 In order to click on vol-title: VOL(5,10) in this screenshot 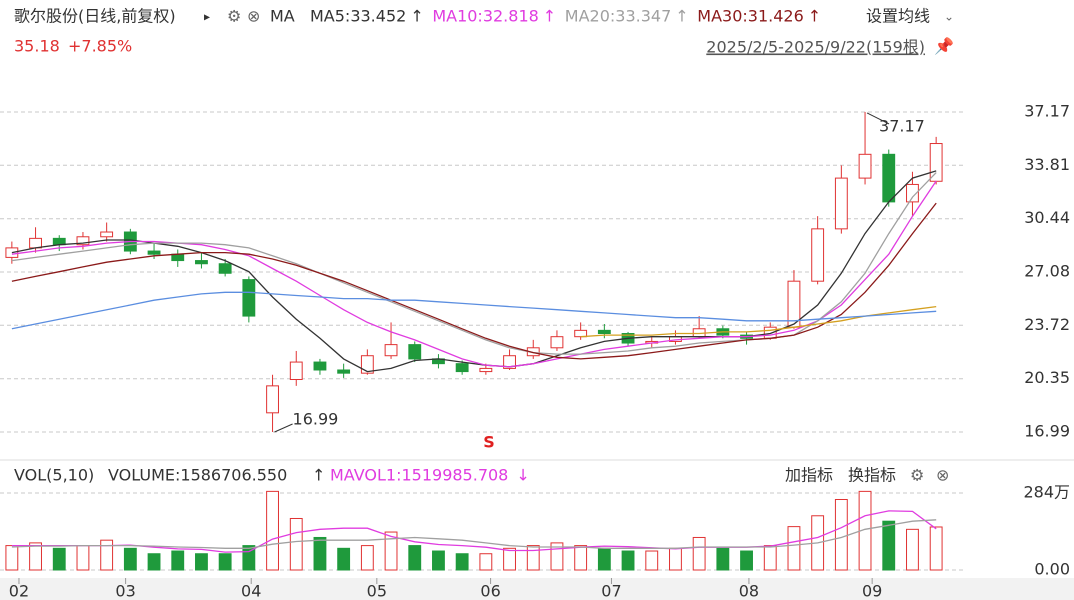, I will do `click(54, 475)`.